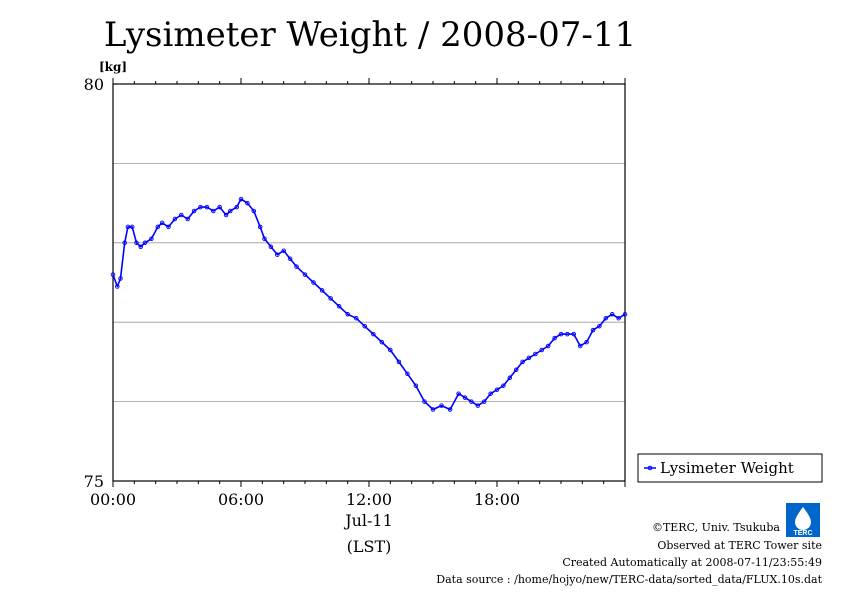 This screenshot has width=842, height=595. What do you see at coordinates (113, 67) in the screenshot?
I see `y-unit-label: [kg]` at bounding box center [113, 67].